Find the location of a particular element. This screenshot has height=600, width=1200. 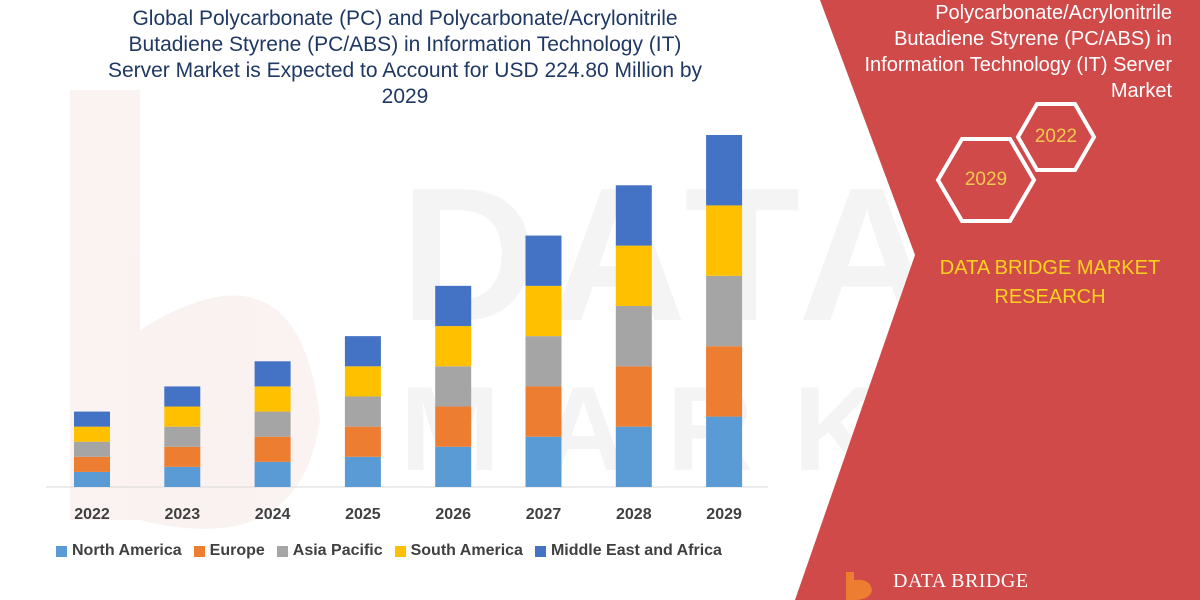

footer-logo-mark is located at coordinates (859, 586).